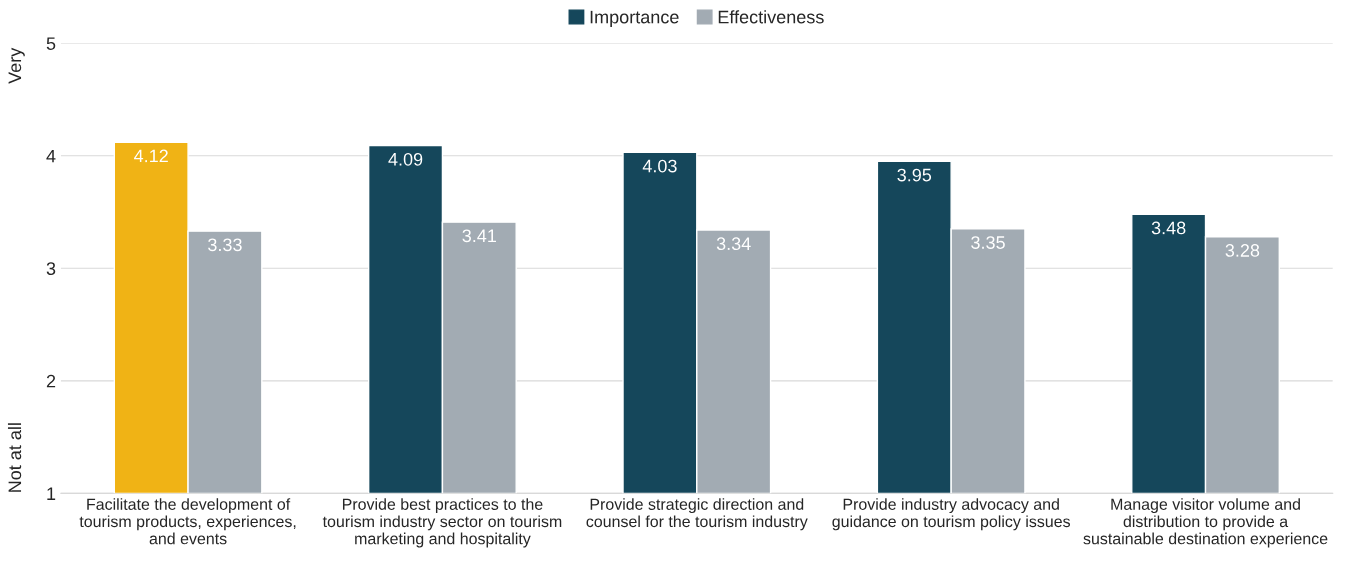  What do you see at coordinates (51, 43) in the screenshot?
I see `y-tick-label: 5` at bounding box center [51, 43].